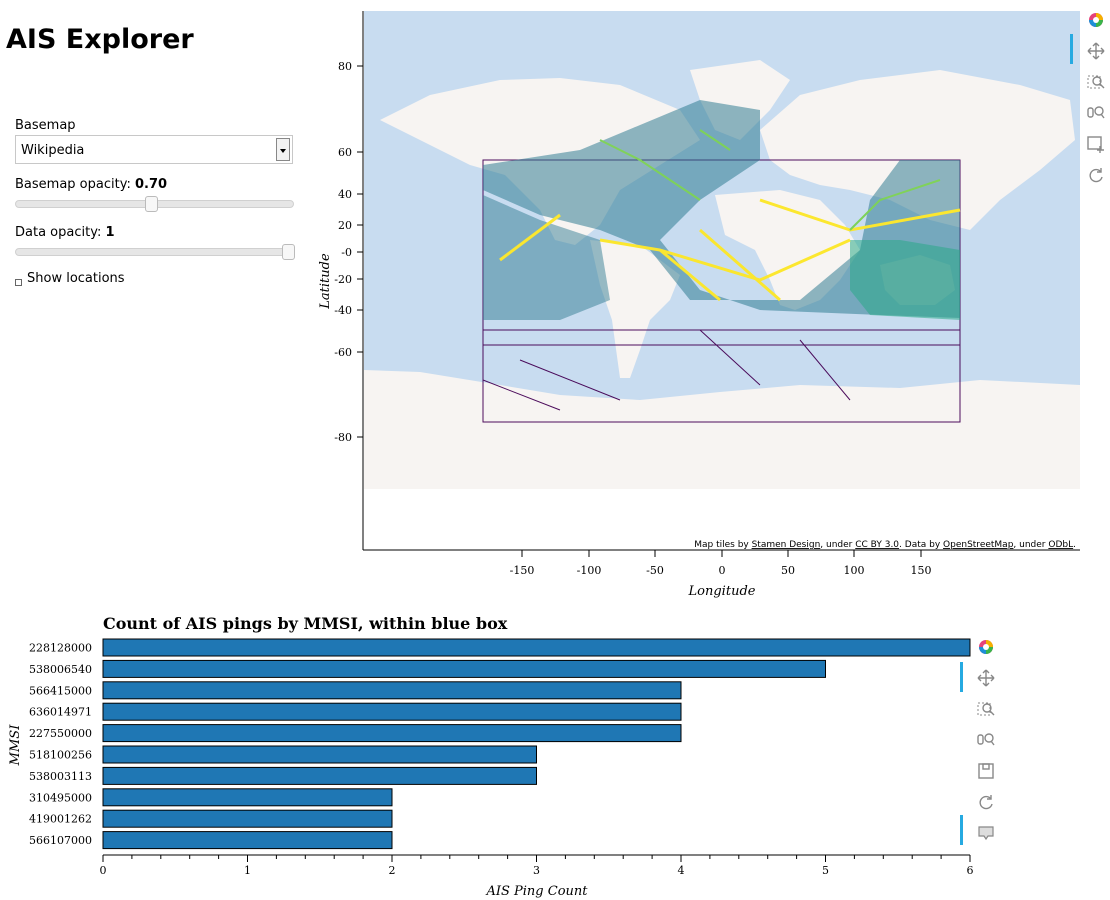  What do you see at coordinates (722, 429) in the screenshot?
I see `antarctica-land` at bounding box center [722, 429].